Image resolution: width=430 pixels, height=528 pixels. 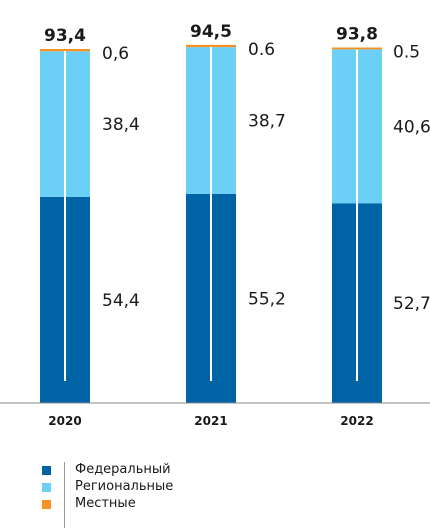 What do you see at coordinates (211, 32) in the screenshot?
I see `total-label-2021: 94,5` at bounding box center [211, 32].